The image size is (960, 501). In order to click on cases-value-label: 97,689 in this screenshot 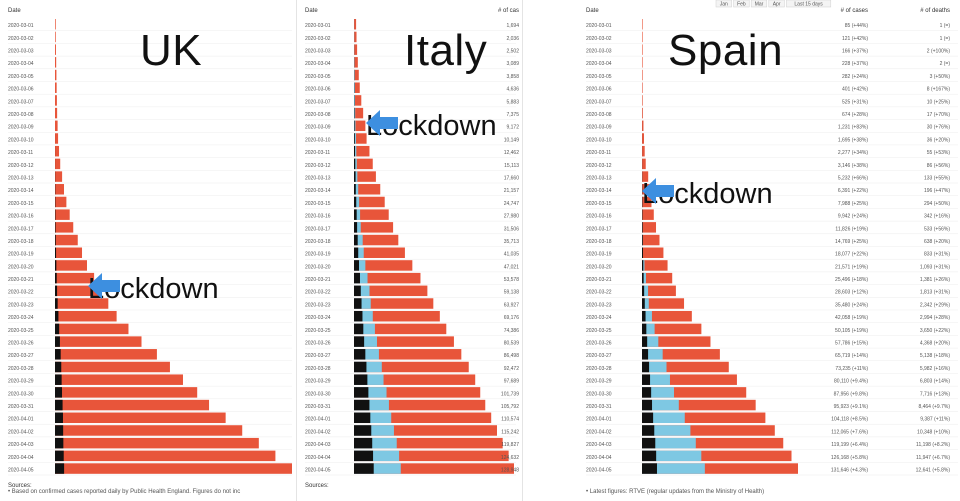, I will do `click(512, 382)`.